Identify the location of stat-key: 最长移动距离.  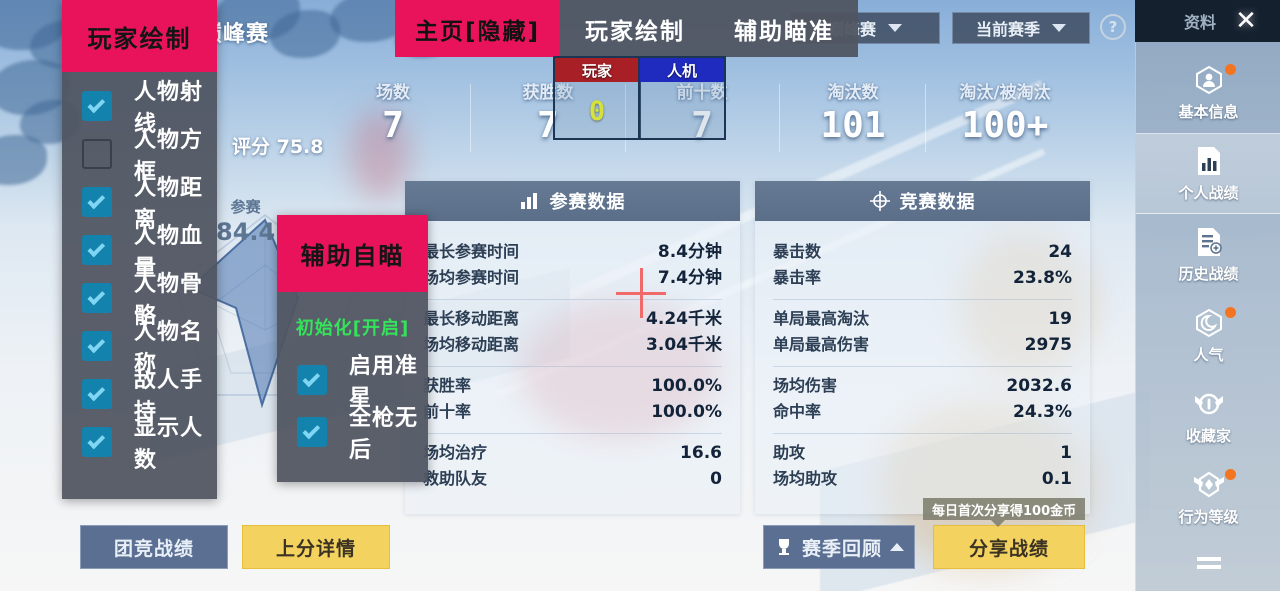
(471, 318).